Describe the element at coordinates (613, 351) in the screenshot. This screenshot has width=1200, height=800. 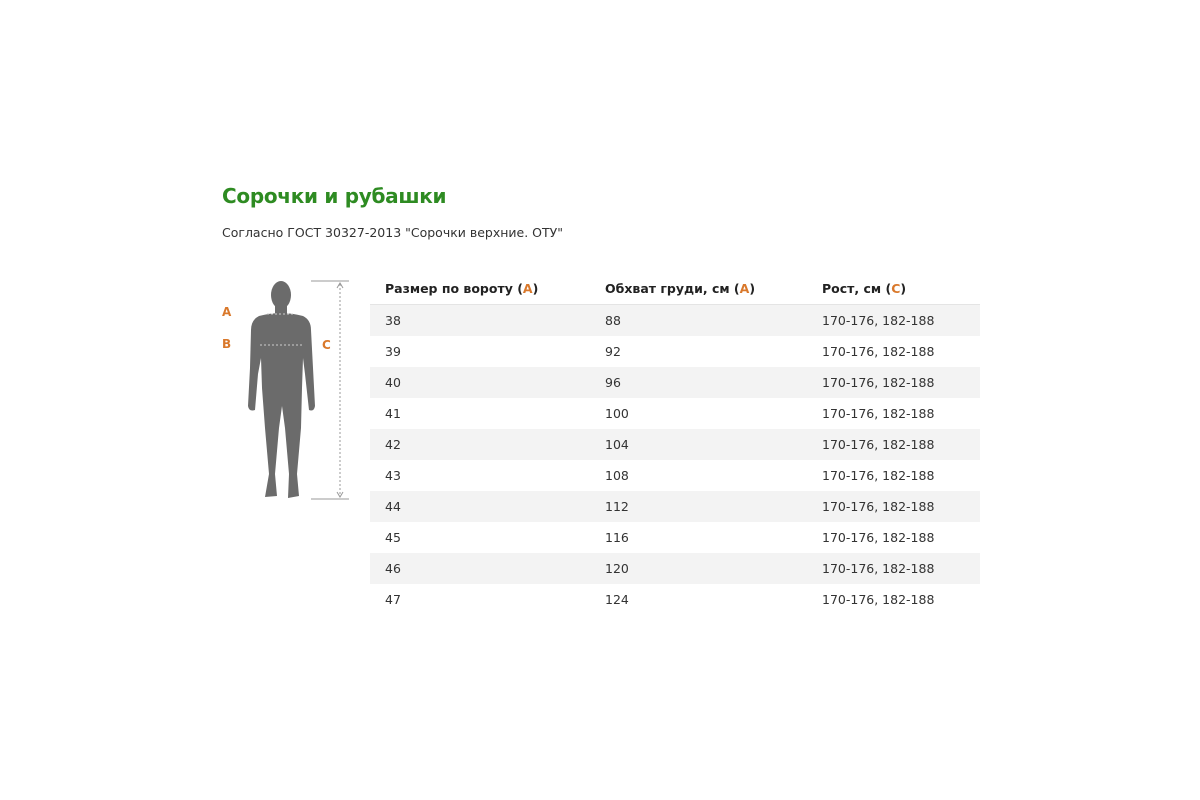
I see `chest-cell: 92` at that location.